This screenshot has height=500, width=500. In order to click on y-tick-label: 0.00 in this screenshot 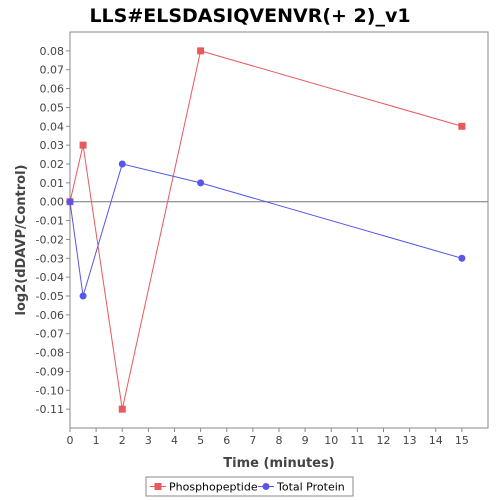, I will do `click(52, 202)`.